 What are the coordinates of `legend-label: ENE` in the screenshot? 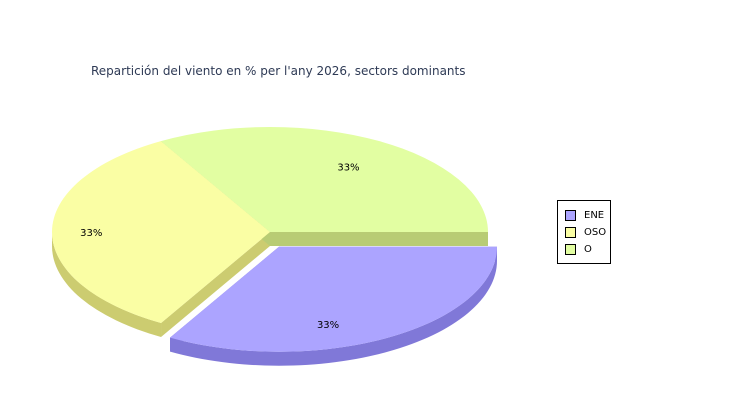 It's located at (594, 215).